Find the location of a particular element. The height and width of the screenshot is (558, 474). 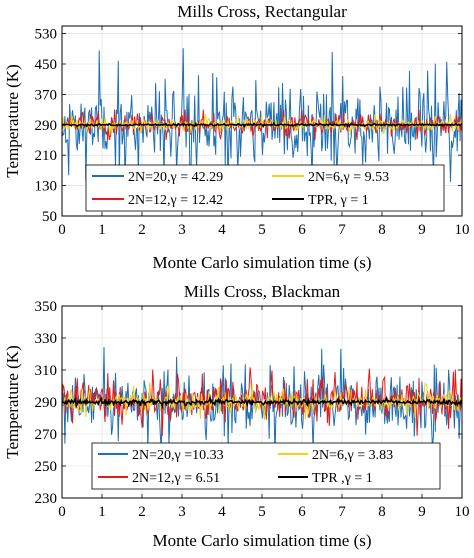

y-tick-label: 350 is located at coordinates (46, 307).